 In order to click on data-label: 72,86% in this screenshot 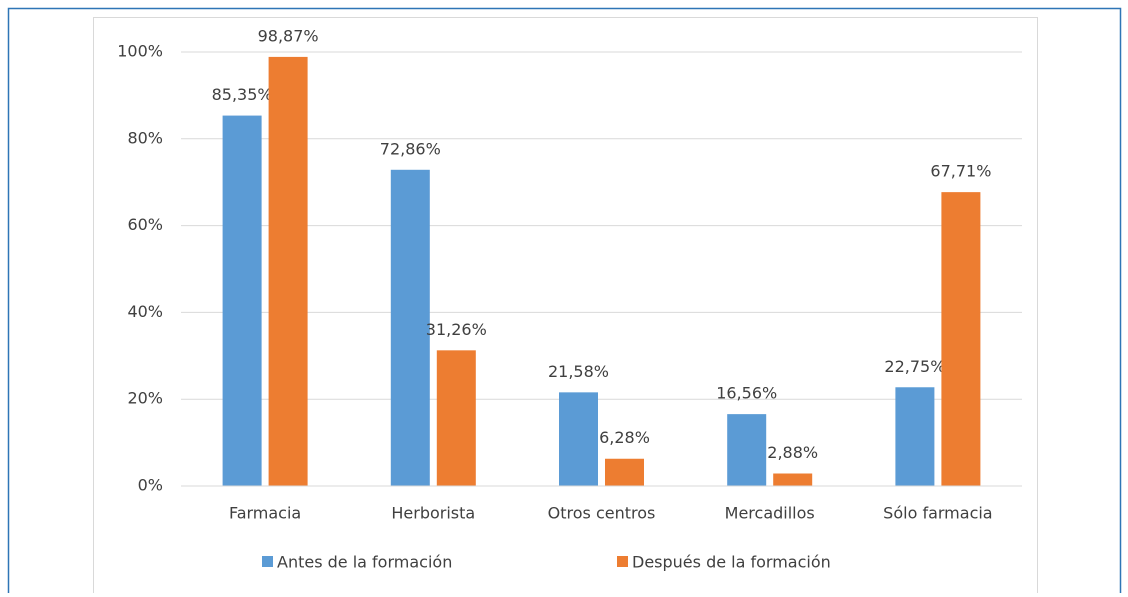, I will do `click(410, 148)`.